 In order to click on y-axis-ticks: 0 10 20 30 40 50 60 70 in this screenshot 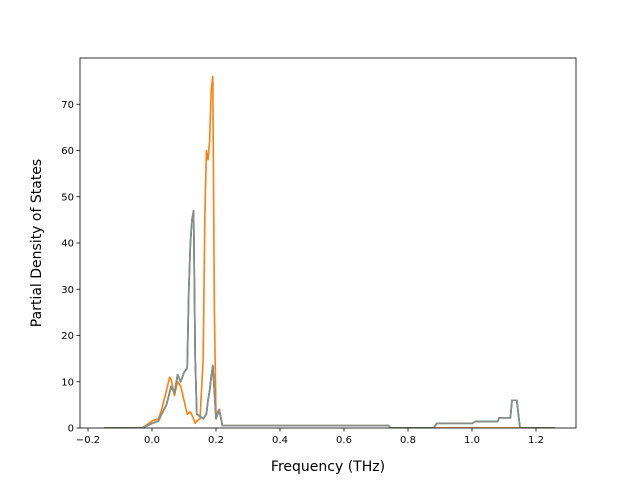, I will do `click(70, 267)`.